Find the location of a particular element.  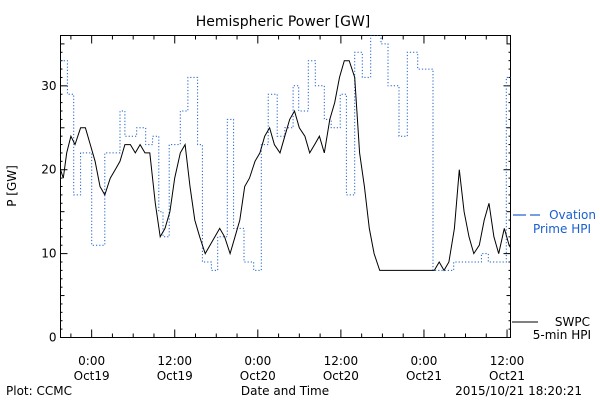

y-tick-label: 20 is located at coordinates (48, 170).